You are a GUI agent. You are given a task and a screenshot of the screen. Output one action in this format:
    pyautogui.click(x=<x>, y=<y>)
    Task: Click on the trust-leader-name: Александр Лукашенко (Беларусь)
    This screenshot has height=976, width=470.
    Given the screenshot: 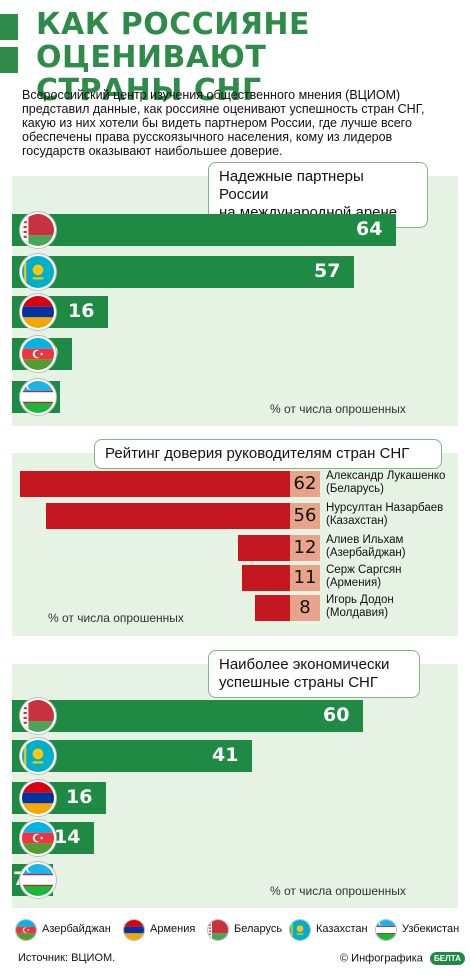 What is the action you would take?
    pyautogui.click(x=385, y=483)
    